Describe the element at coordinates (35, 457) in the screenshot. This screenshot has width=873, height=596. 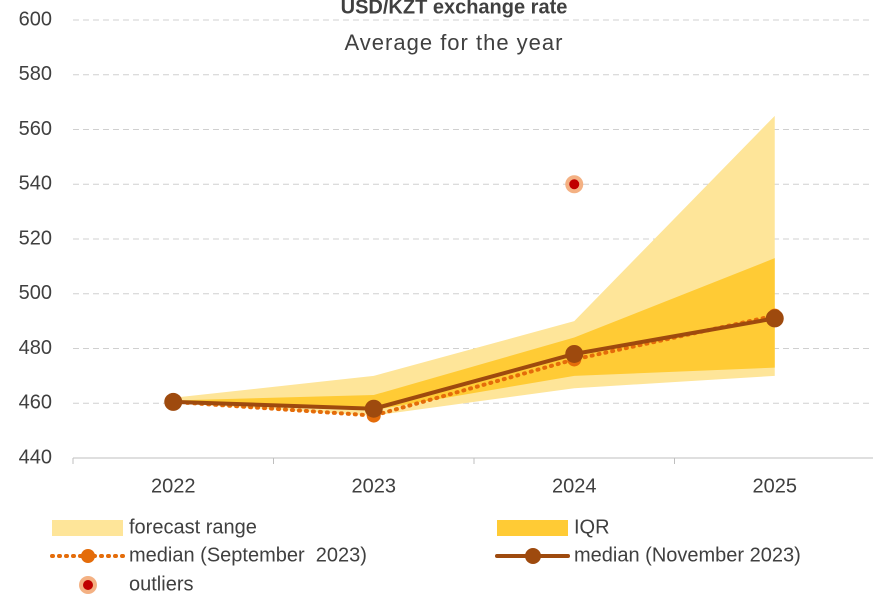
I see `y-tick-label: 440` at that location.